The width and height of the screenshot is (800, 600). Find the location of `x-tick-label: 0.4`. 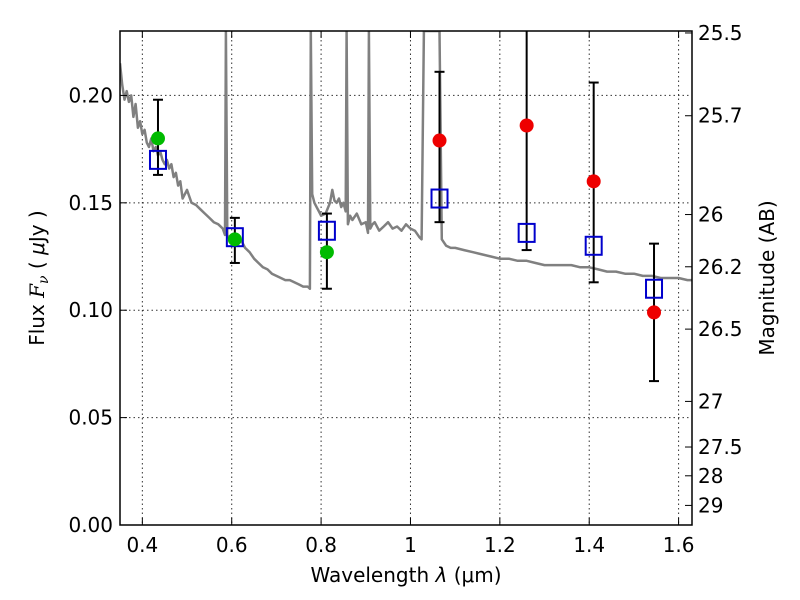

x-tick-label: 0.4 is located at coordinates (142, 545).